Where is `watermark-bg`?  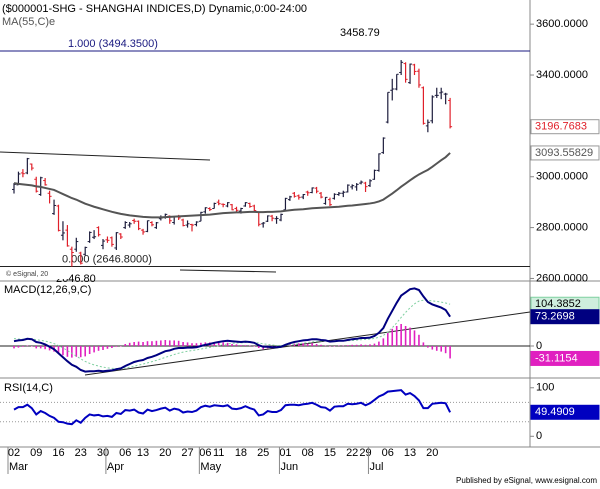
watermark-bg is located at coordinates (35, 274).